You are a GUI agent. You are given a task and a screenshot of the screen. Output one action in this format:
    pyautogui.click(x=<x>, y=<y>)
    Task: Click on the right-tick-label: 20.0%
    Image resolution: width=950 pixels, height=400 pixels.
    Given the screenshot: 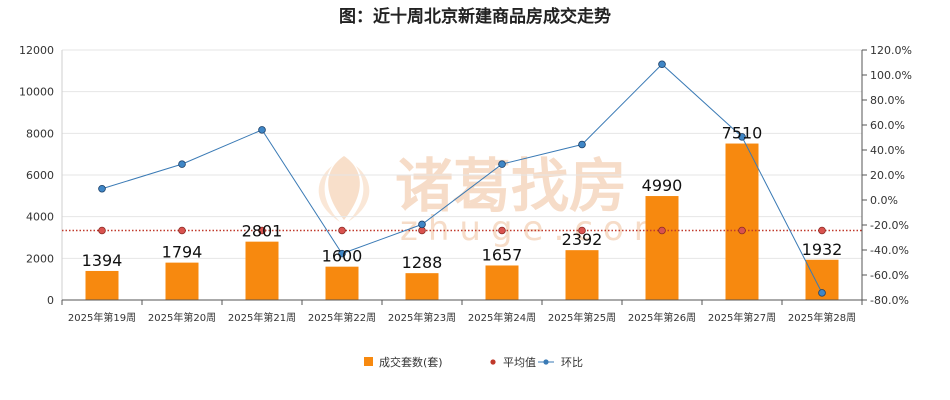 What is the action you would take?
    pyautogui.click(x=887, y=175)
    